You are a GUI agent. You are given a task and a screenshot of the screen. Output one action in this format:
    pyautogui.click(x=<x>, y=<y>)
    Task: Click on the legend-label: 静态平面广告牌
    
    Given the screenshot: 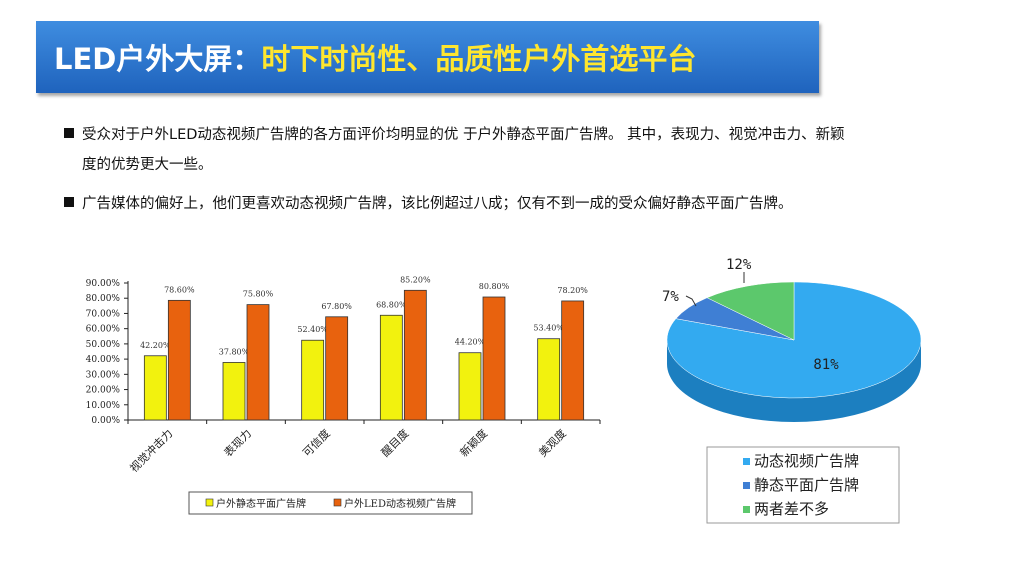 What is the action you would take?
    pyautogui.click(x=806, y=485)
    